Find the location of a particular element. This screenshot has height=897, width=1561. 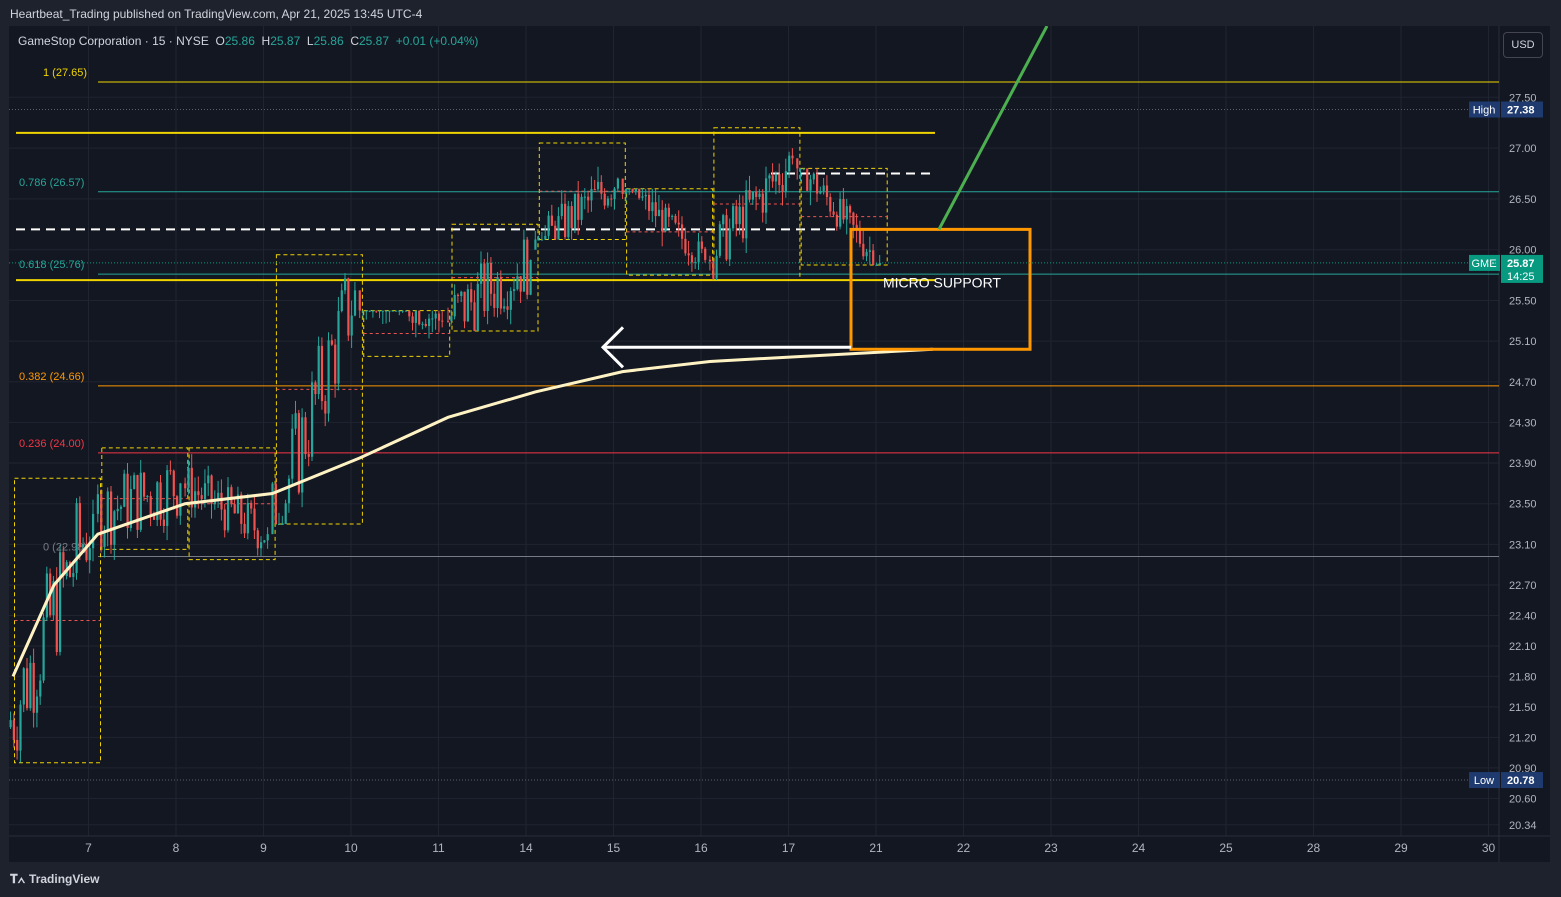

brand-name: TradingView is located at coordinates (64, 879).